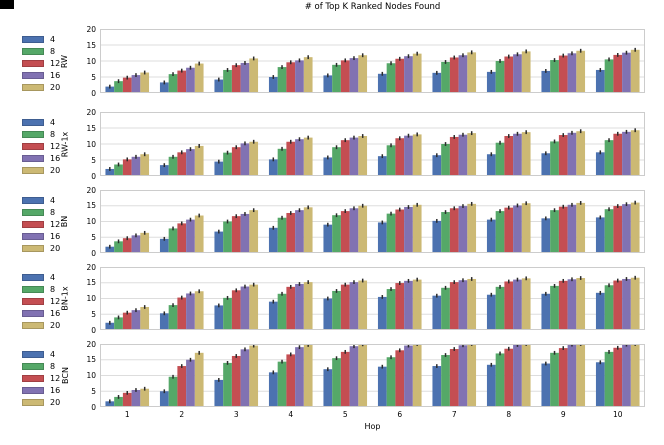 The height and width of the screenshot is (445, 664). Describe the element at coordinates (93, 330) in the screenshot. I see `y-tick-label: 0` at that location.